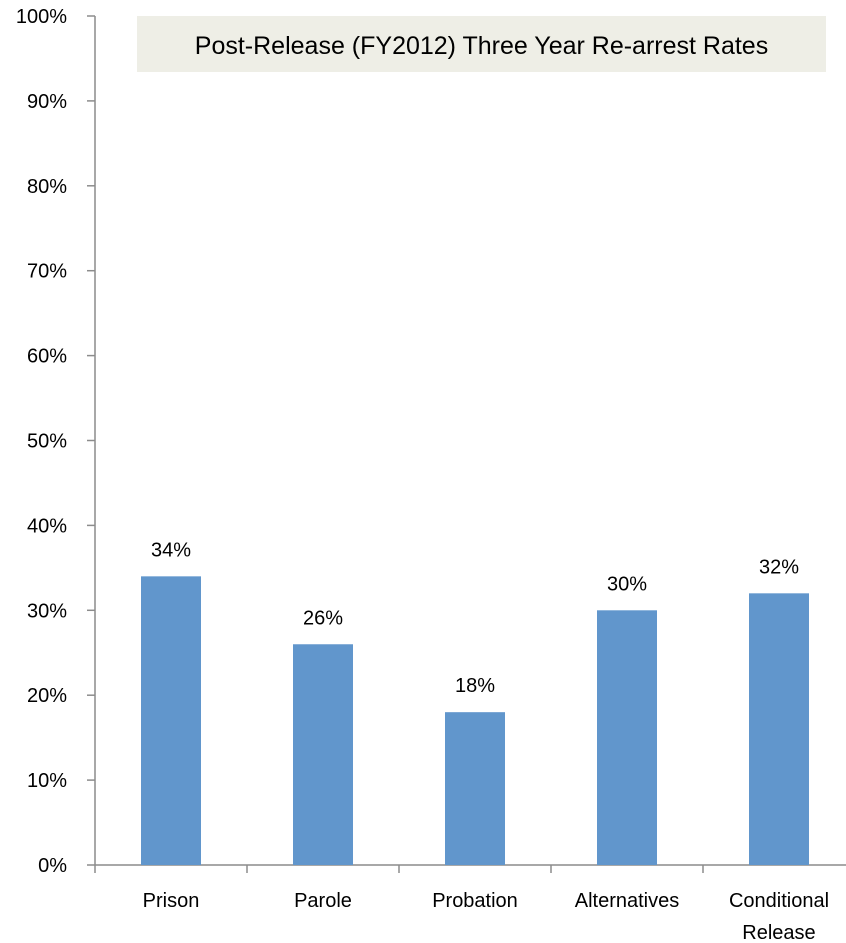 The image size is (846, 943). What do you see at coordinates (778, 932) in the screenshot?
I see `x-category-label-line: Release` at bounding box center [778, 932].